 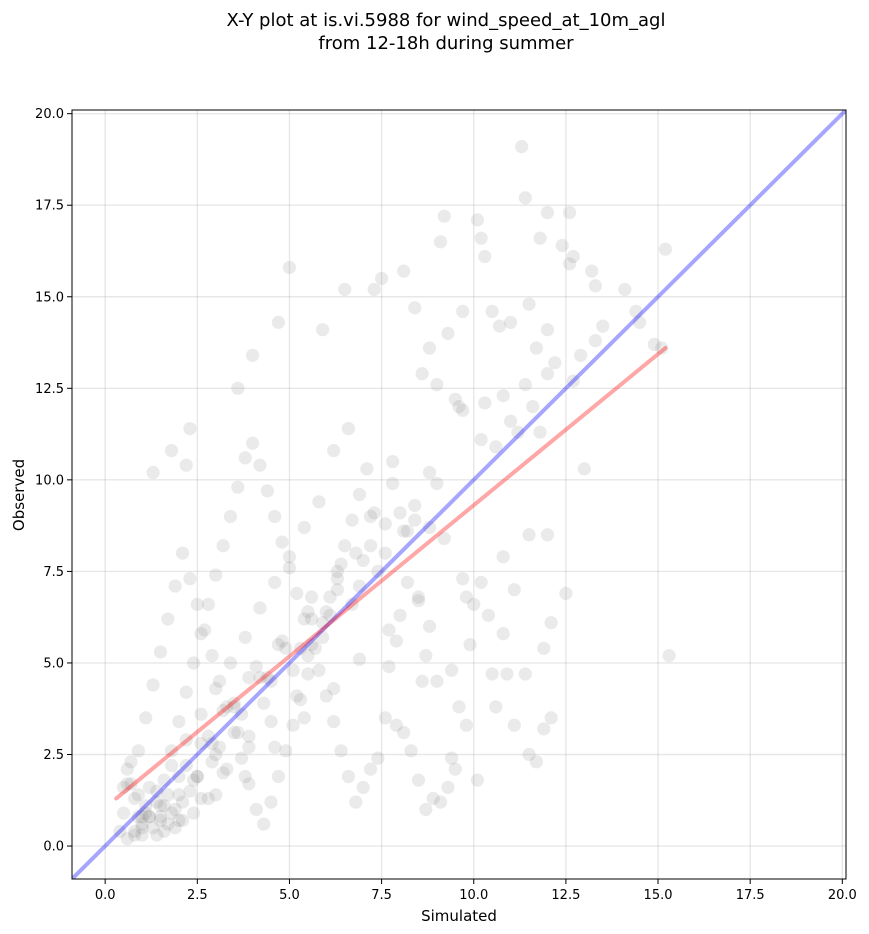 I want to click on x-axis-label: Simulated, so click(x=459, y=916).